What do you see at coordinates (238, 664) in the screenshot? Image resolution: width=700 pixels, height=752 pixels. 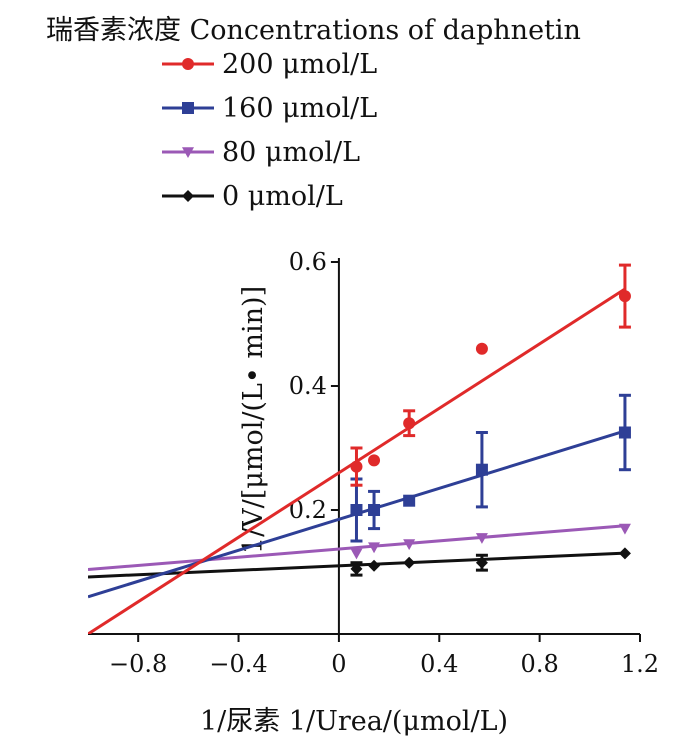 I see `x-tick-label: −0.4` at bounding box center [238, 664].